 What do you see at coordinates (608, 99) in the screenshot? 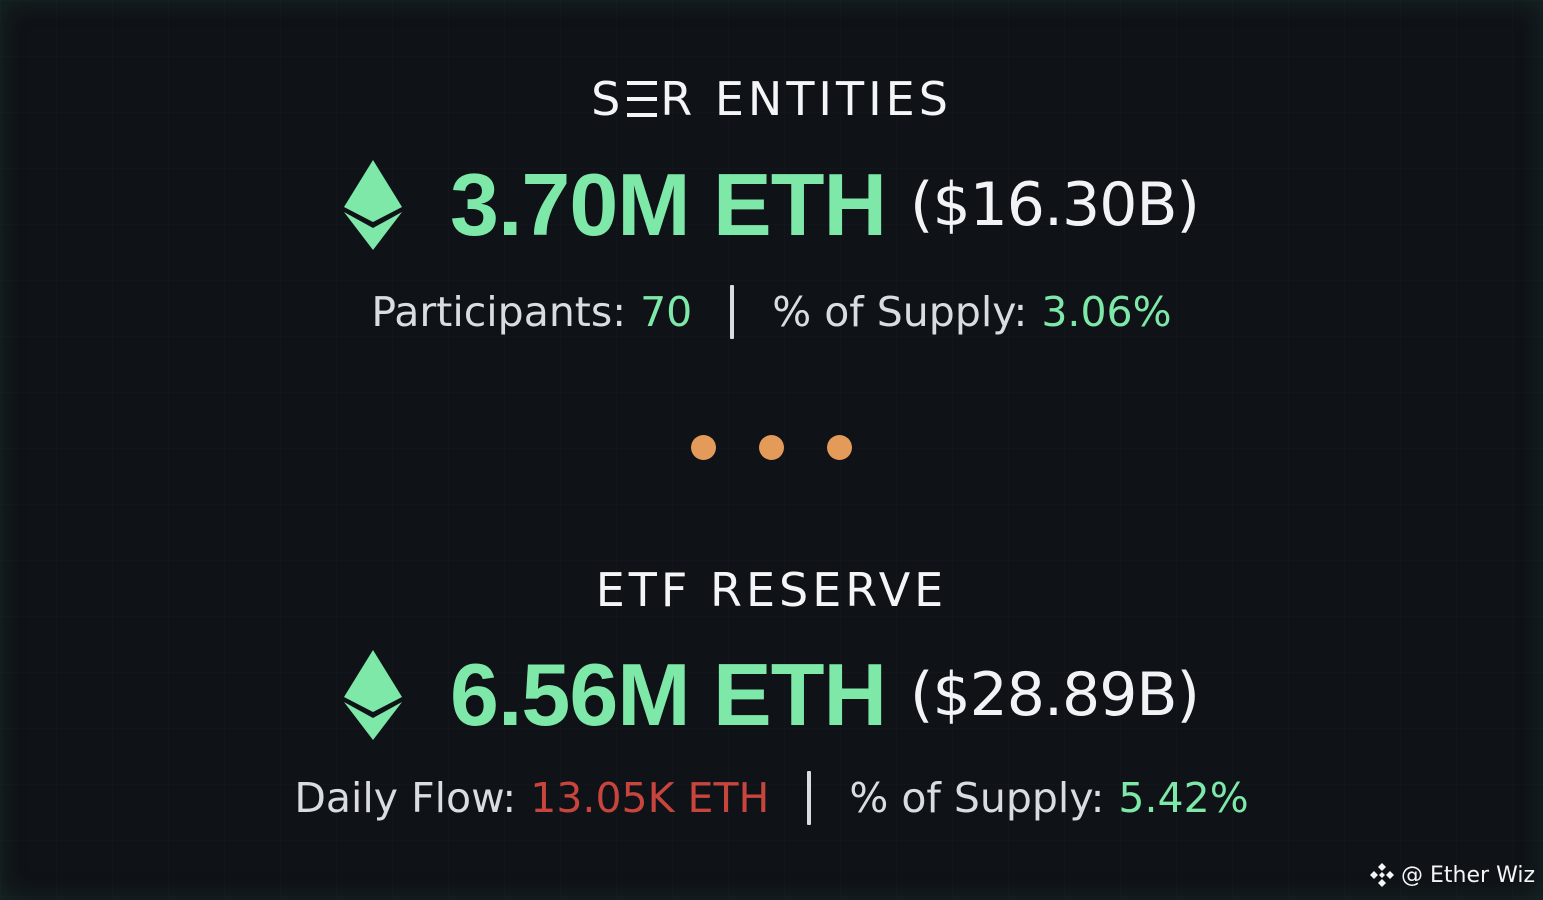
I see `title-prefix: S` at bounding box center [608, 99].